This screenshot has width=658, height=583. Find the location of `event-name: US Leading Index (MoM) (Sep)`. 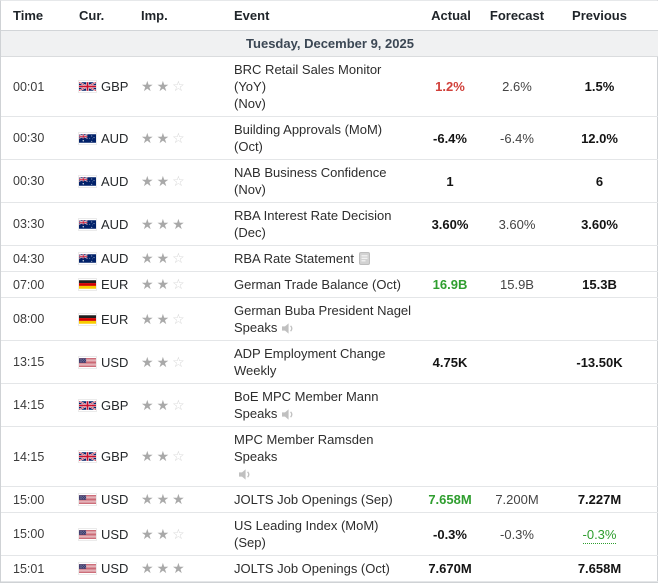

event-name: US Leading Index (MoM) (Sep) is located at coordinates (306, 534).